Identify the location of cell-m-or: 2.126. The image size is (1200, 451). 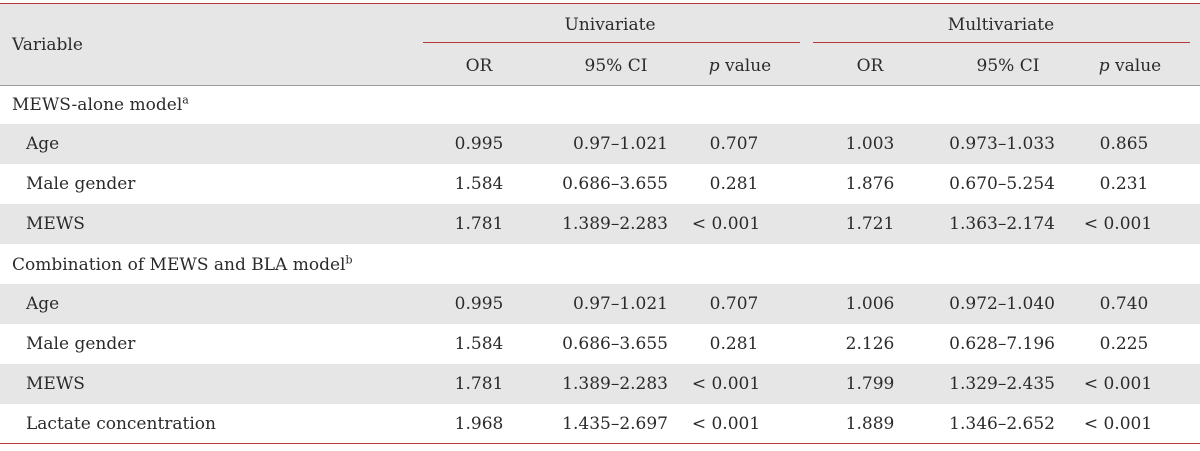
(870, 344).